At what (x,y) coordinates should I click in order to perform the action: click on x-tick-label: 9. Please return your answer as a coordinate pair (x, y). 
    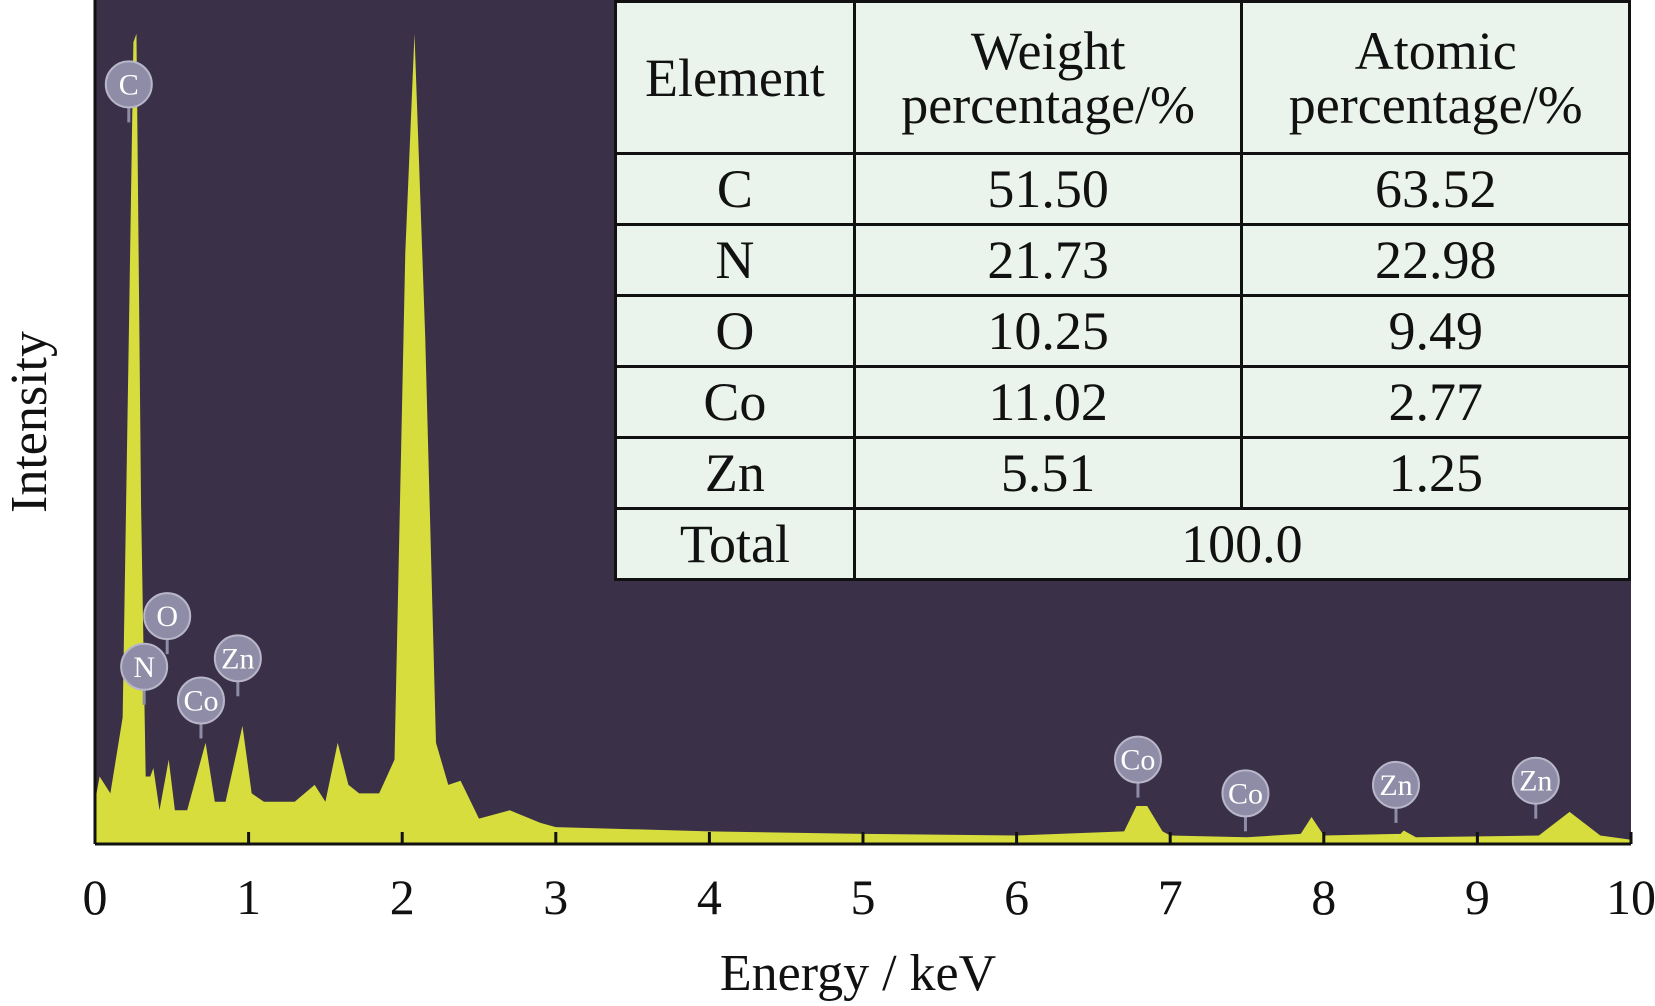
    Looking at the image, I should click on (1477, 897).